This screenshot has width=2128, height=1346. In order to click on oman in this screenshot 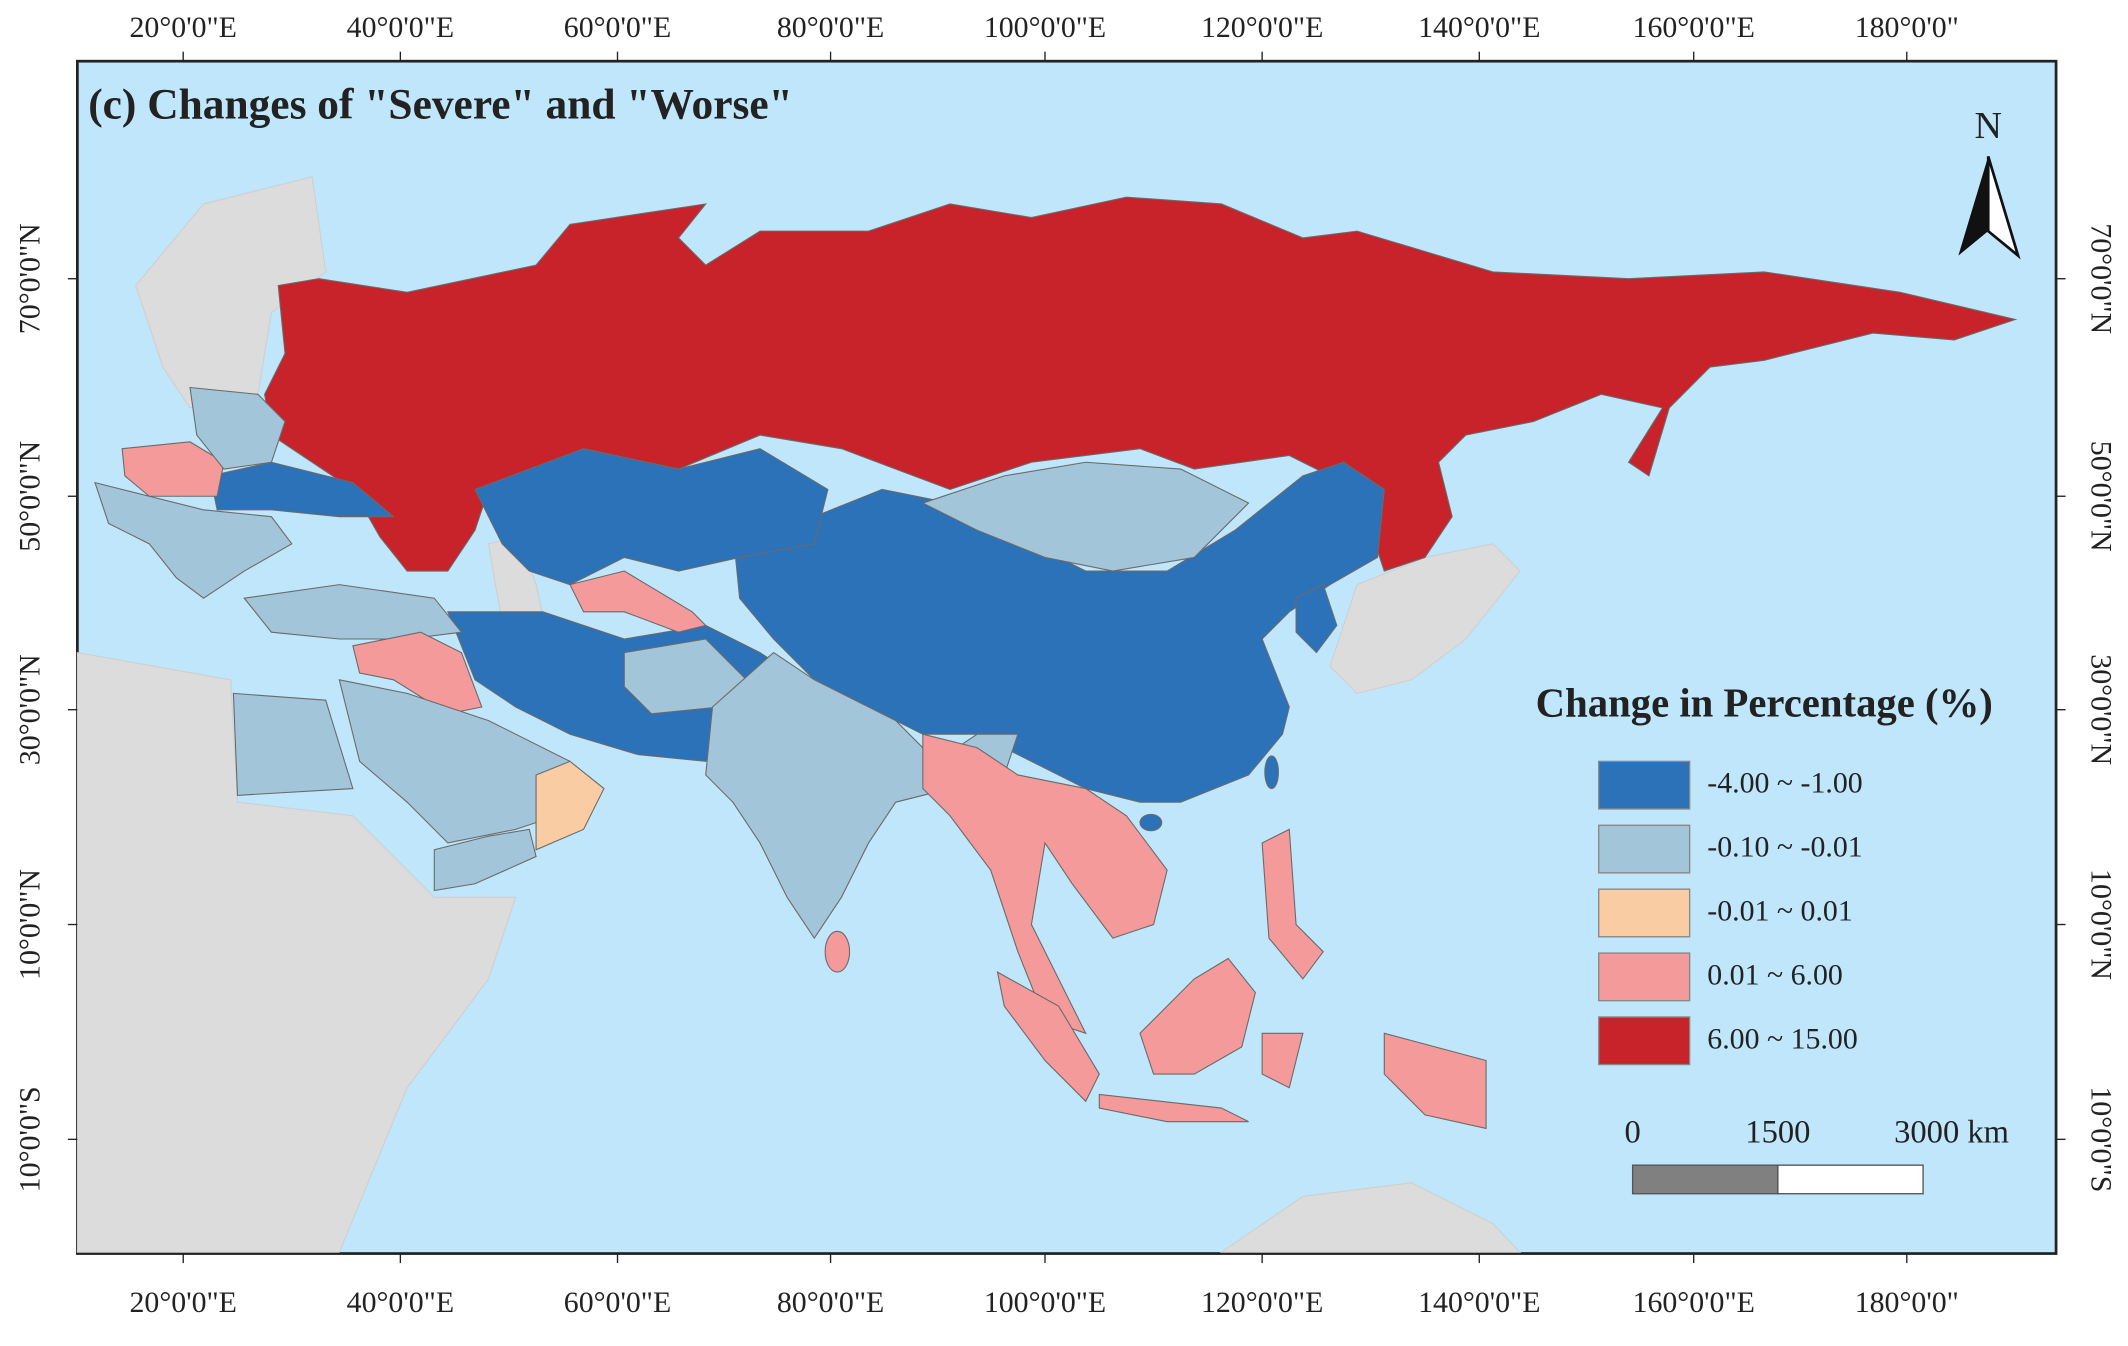, I will do `click(570, 805)`.